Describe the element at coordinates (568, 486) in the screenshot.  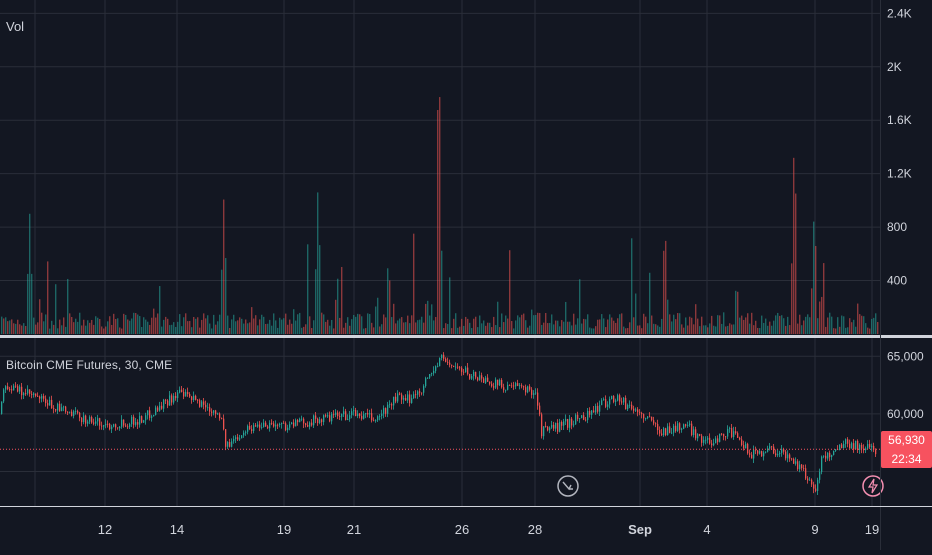
I see `dividend-arrow-icon` at that location.